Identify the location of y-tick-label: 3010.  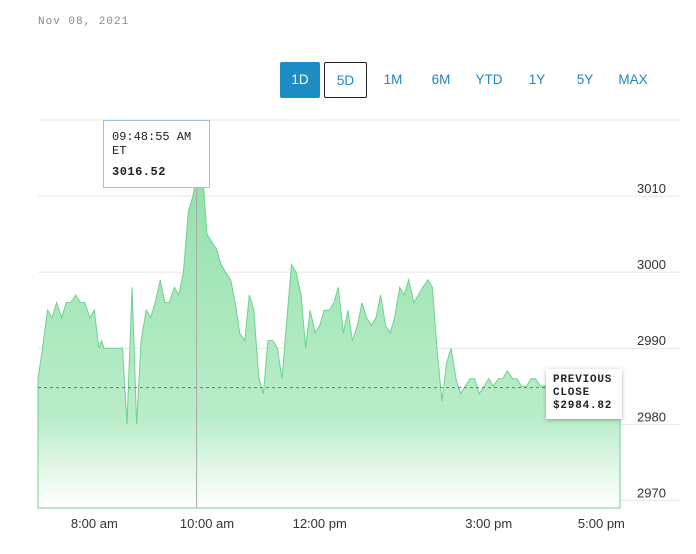
(651, 188).